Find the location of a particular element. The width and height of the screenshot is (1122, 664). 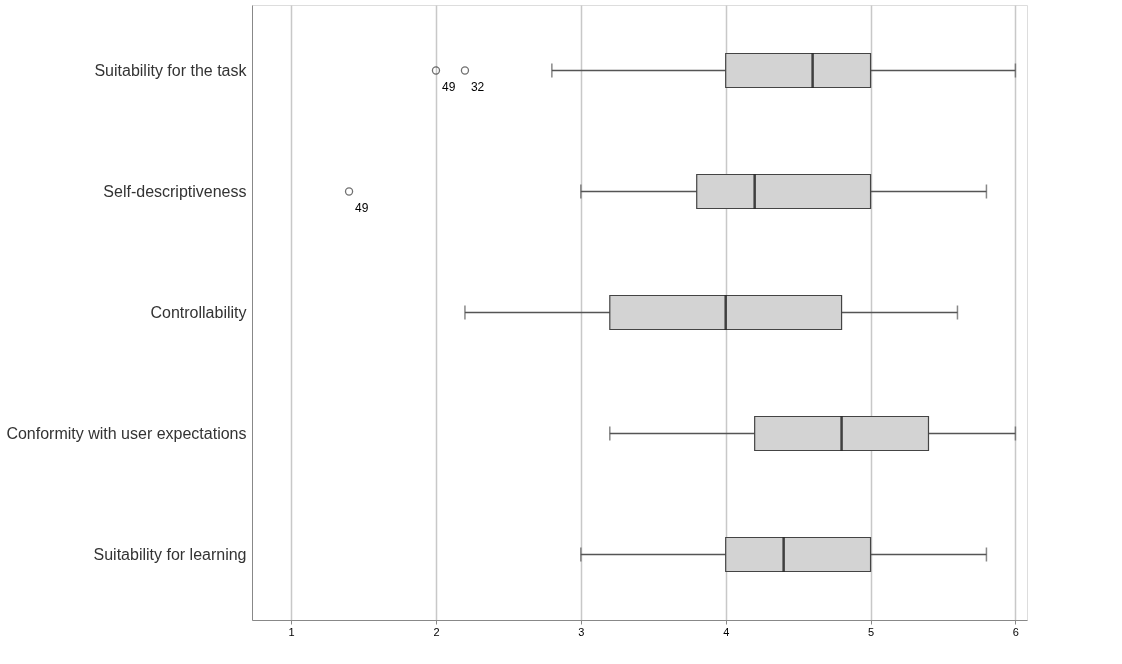

y-tick-label: Suitability for learning is located at coordinates (170, 554).